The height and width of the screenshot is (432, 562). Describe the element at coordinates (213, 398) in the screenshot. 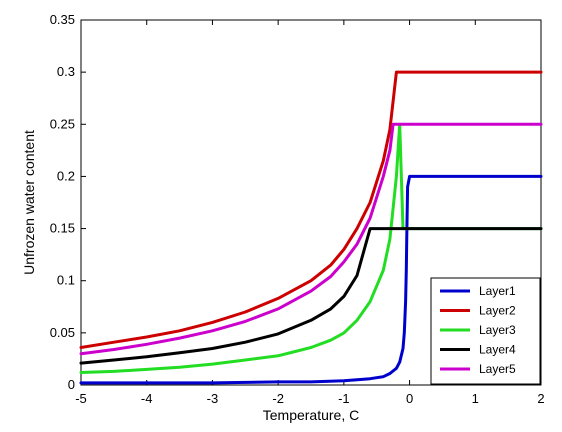

I see `x-tick-label: -3` at that location.